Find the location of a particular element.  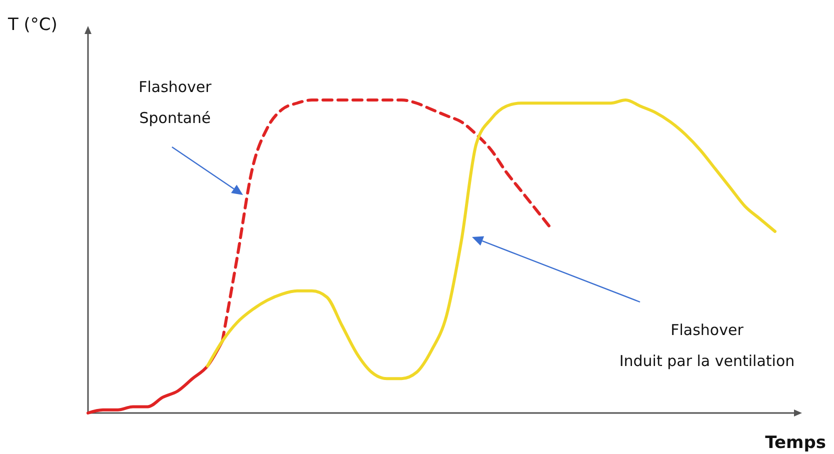

annotation: Flashover Spontané is located at coordinates (175, 102).